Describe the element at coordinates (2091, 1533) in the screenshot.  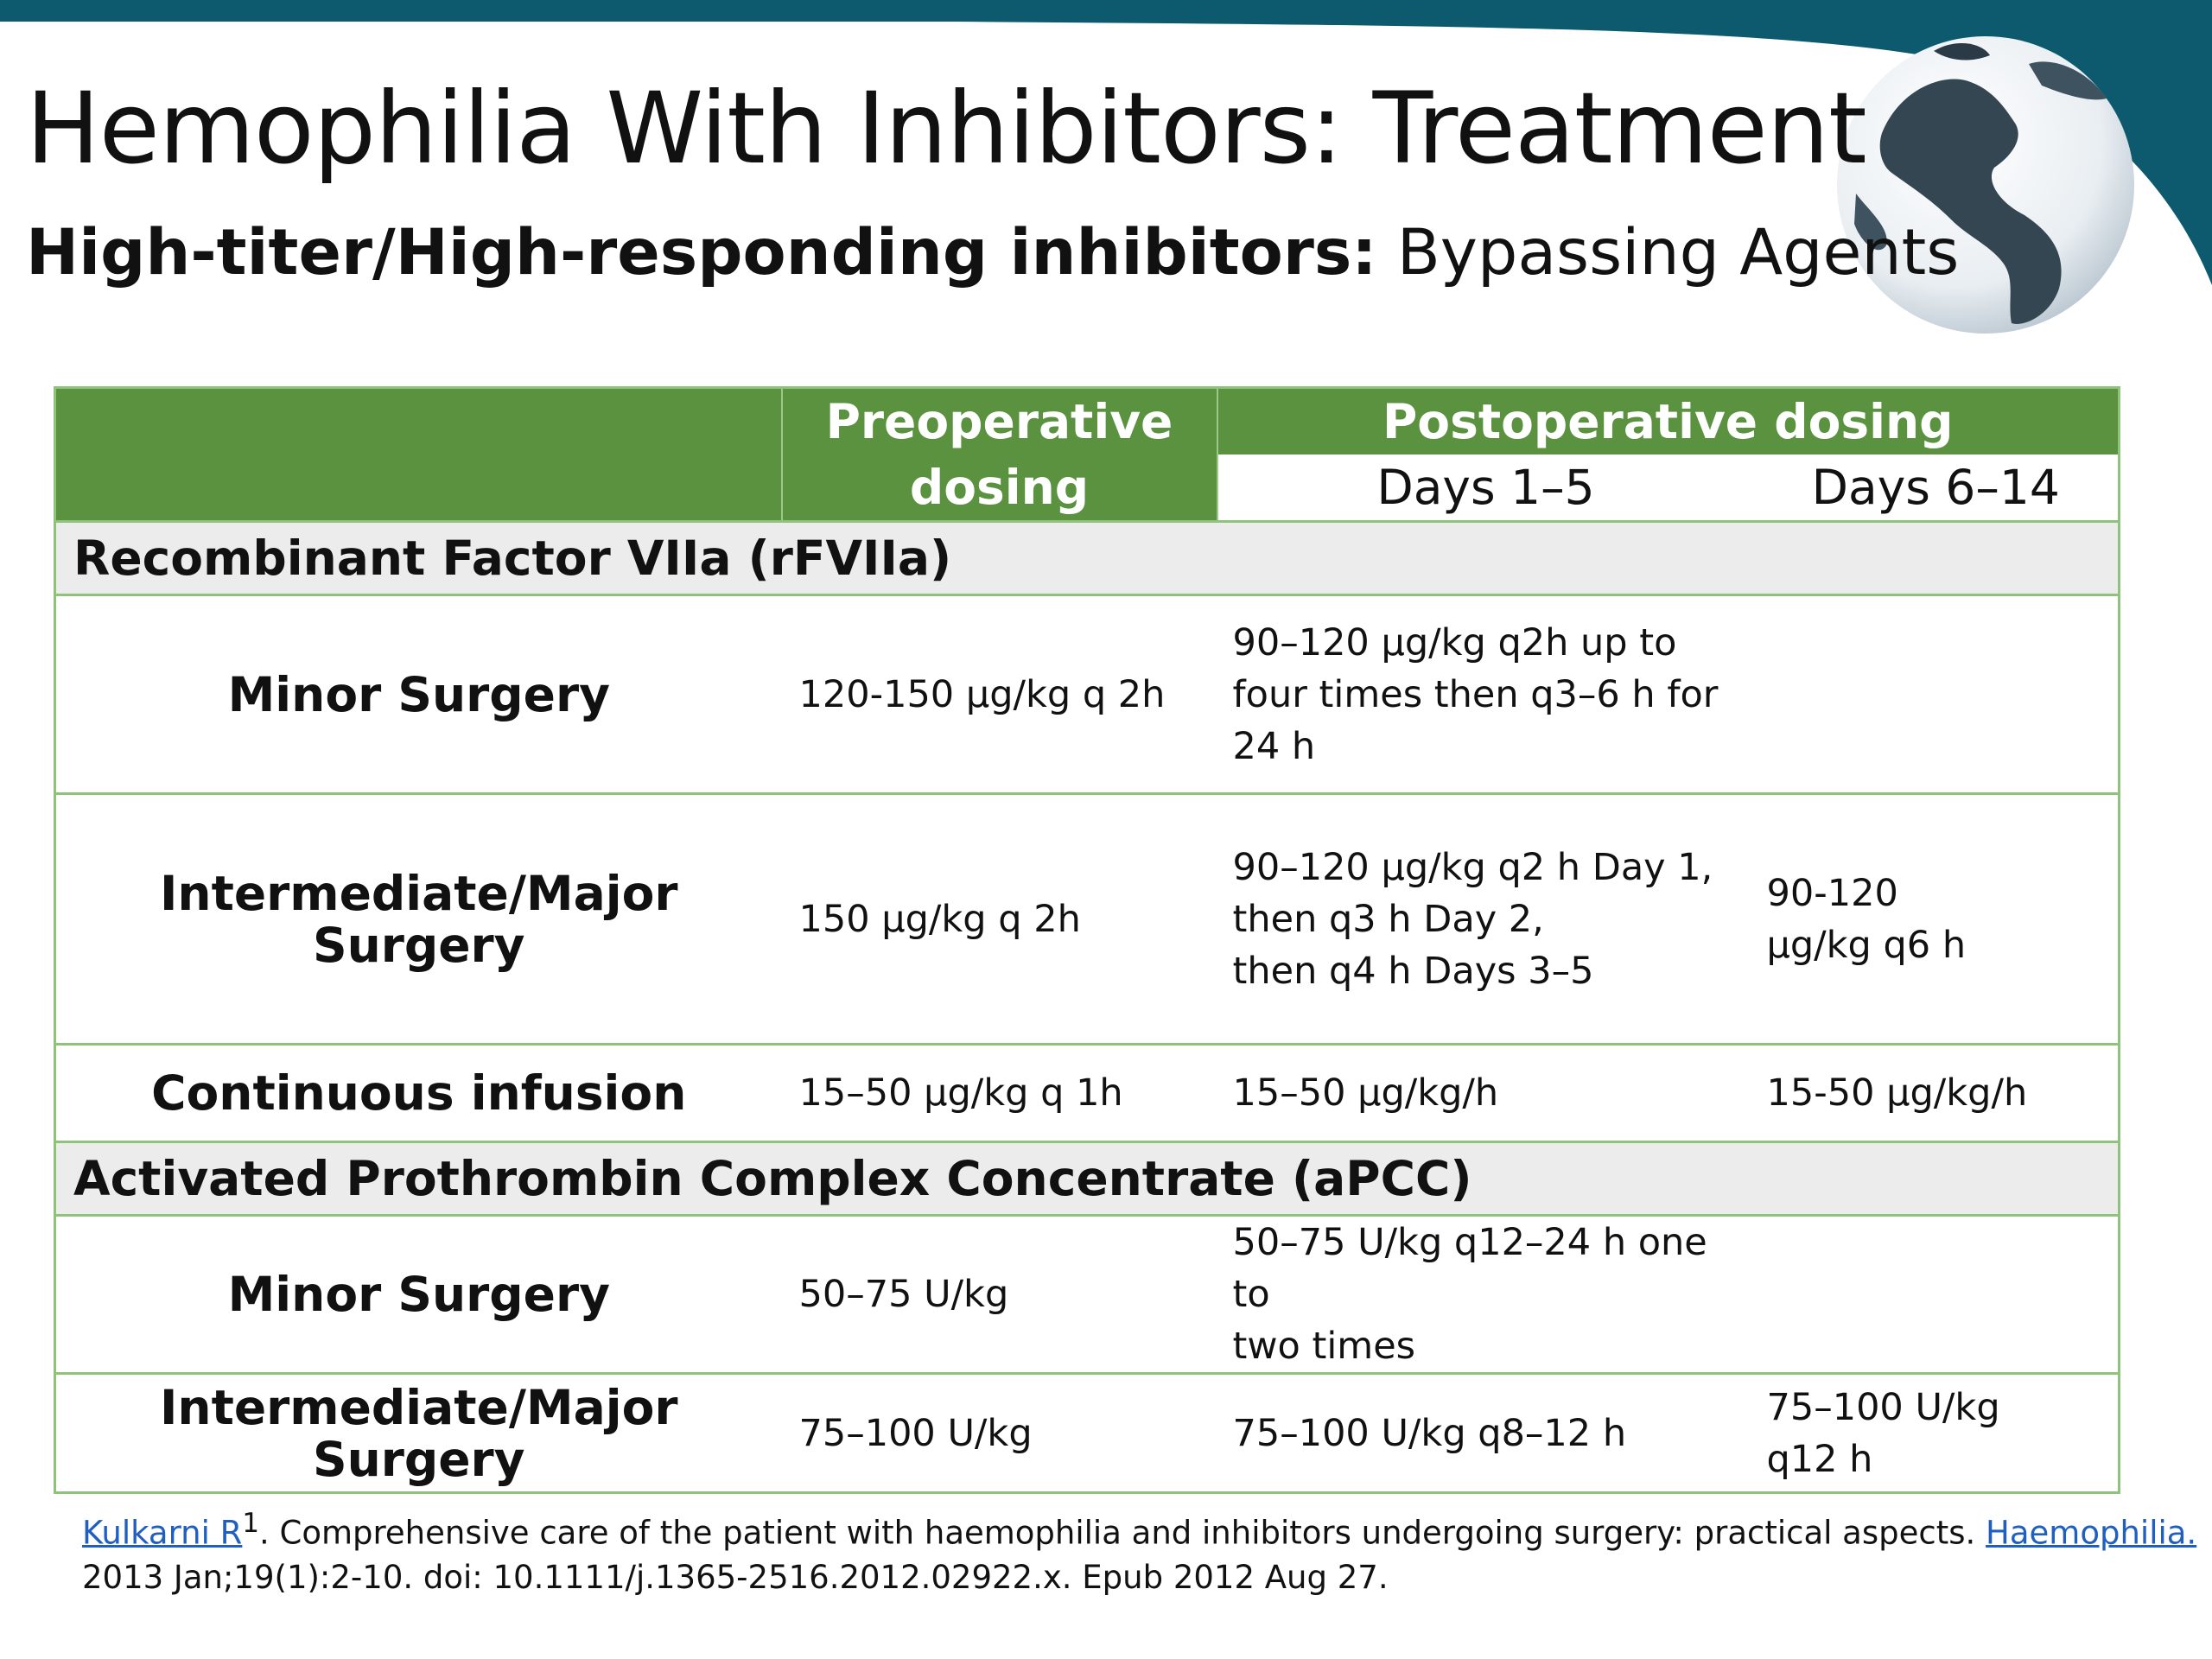
I see `journal-link: Haemophilia.` at that location.